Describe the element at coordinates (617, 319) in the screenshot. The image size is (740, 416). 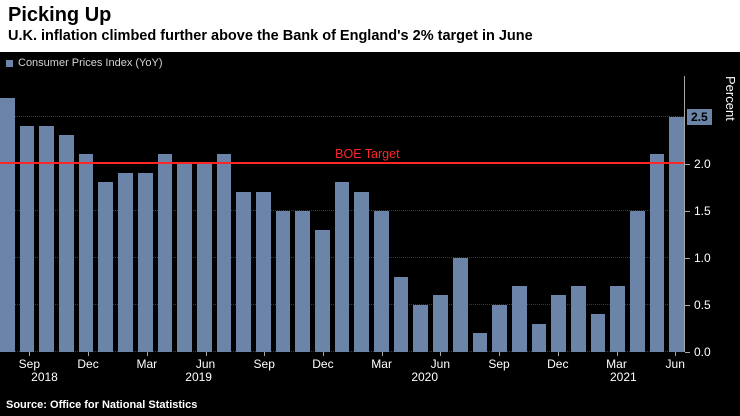
I see `bar-mar-2021` at that location.